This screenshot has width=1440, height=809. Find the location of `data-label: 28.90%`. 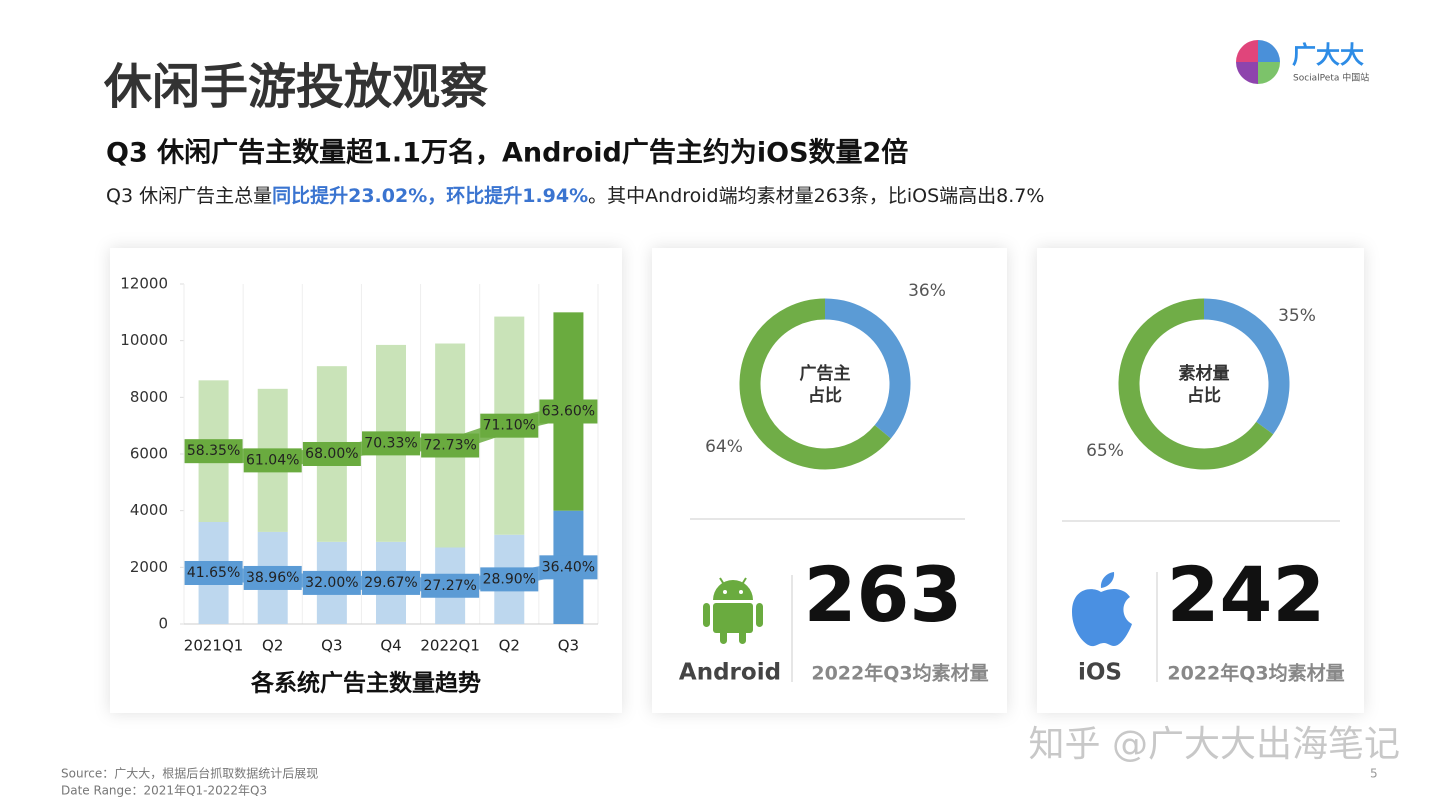

data-label: 28.90% is located at coordinates (509, 579).